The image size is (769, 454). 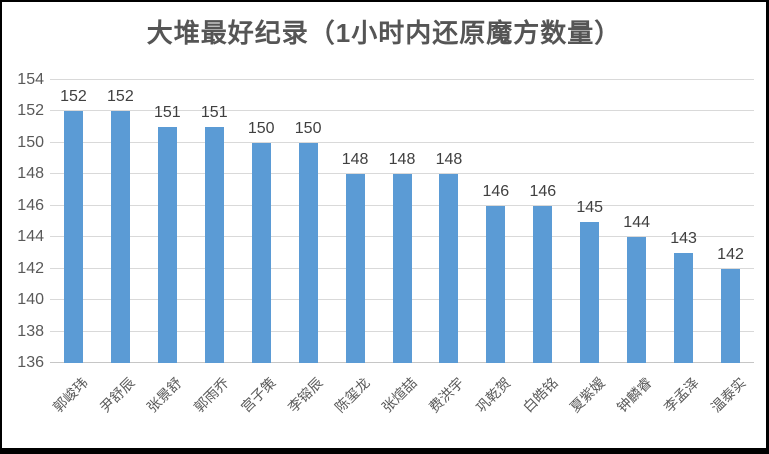 I want to click on x-category-label: 夏紫嫒, so click(x=587, y=395).